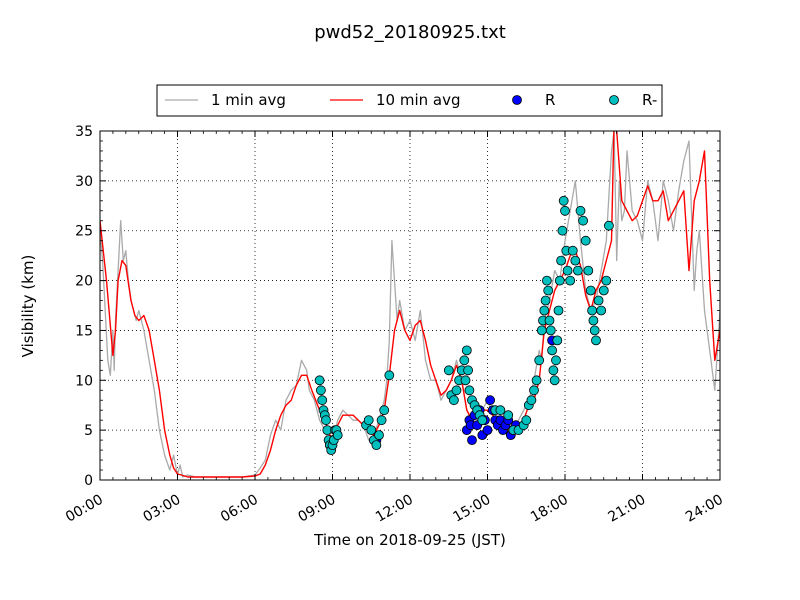 The image size is (800, 600). Describe the element at coordinates (410, 32) in the screenshot. I see `chart-title: pwd52_20180925.txt` at that location.